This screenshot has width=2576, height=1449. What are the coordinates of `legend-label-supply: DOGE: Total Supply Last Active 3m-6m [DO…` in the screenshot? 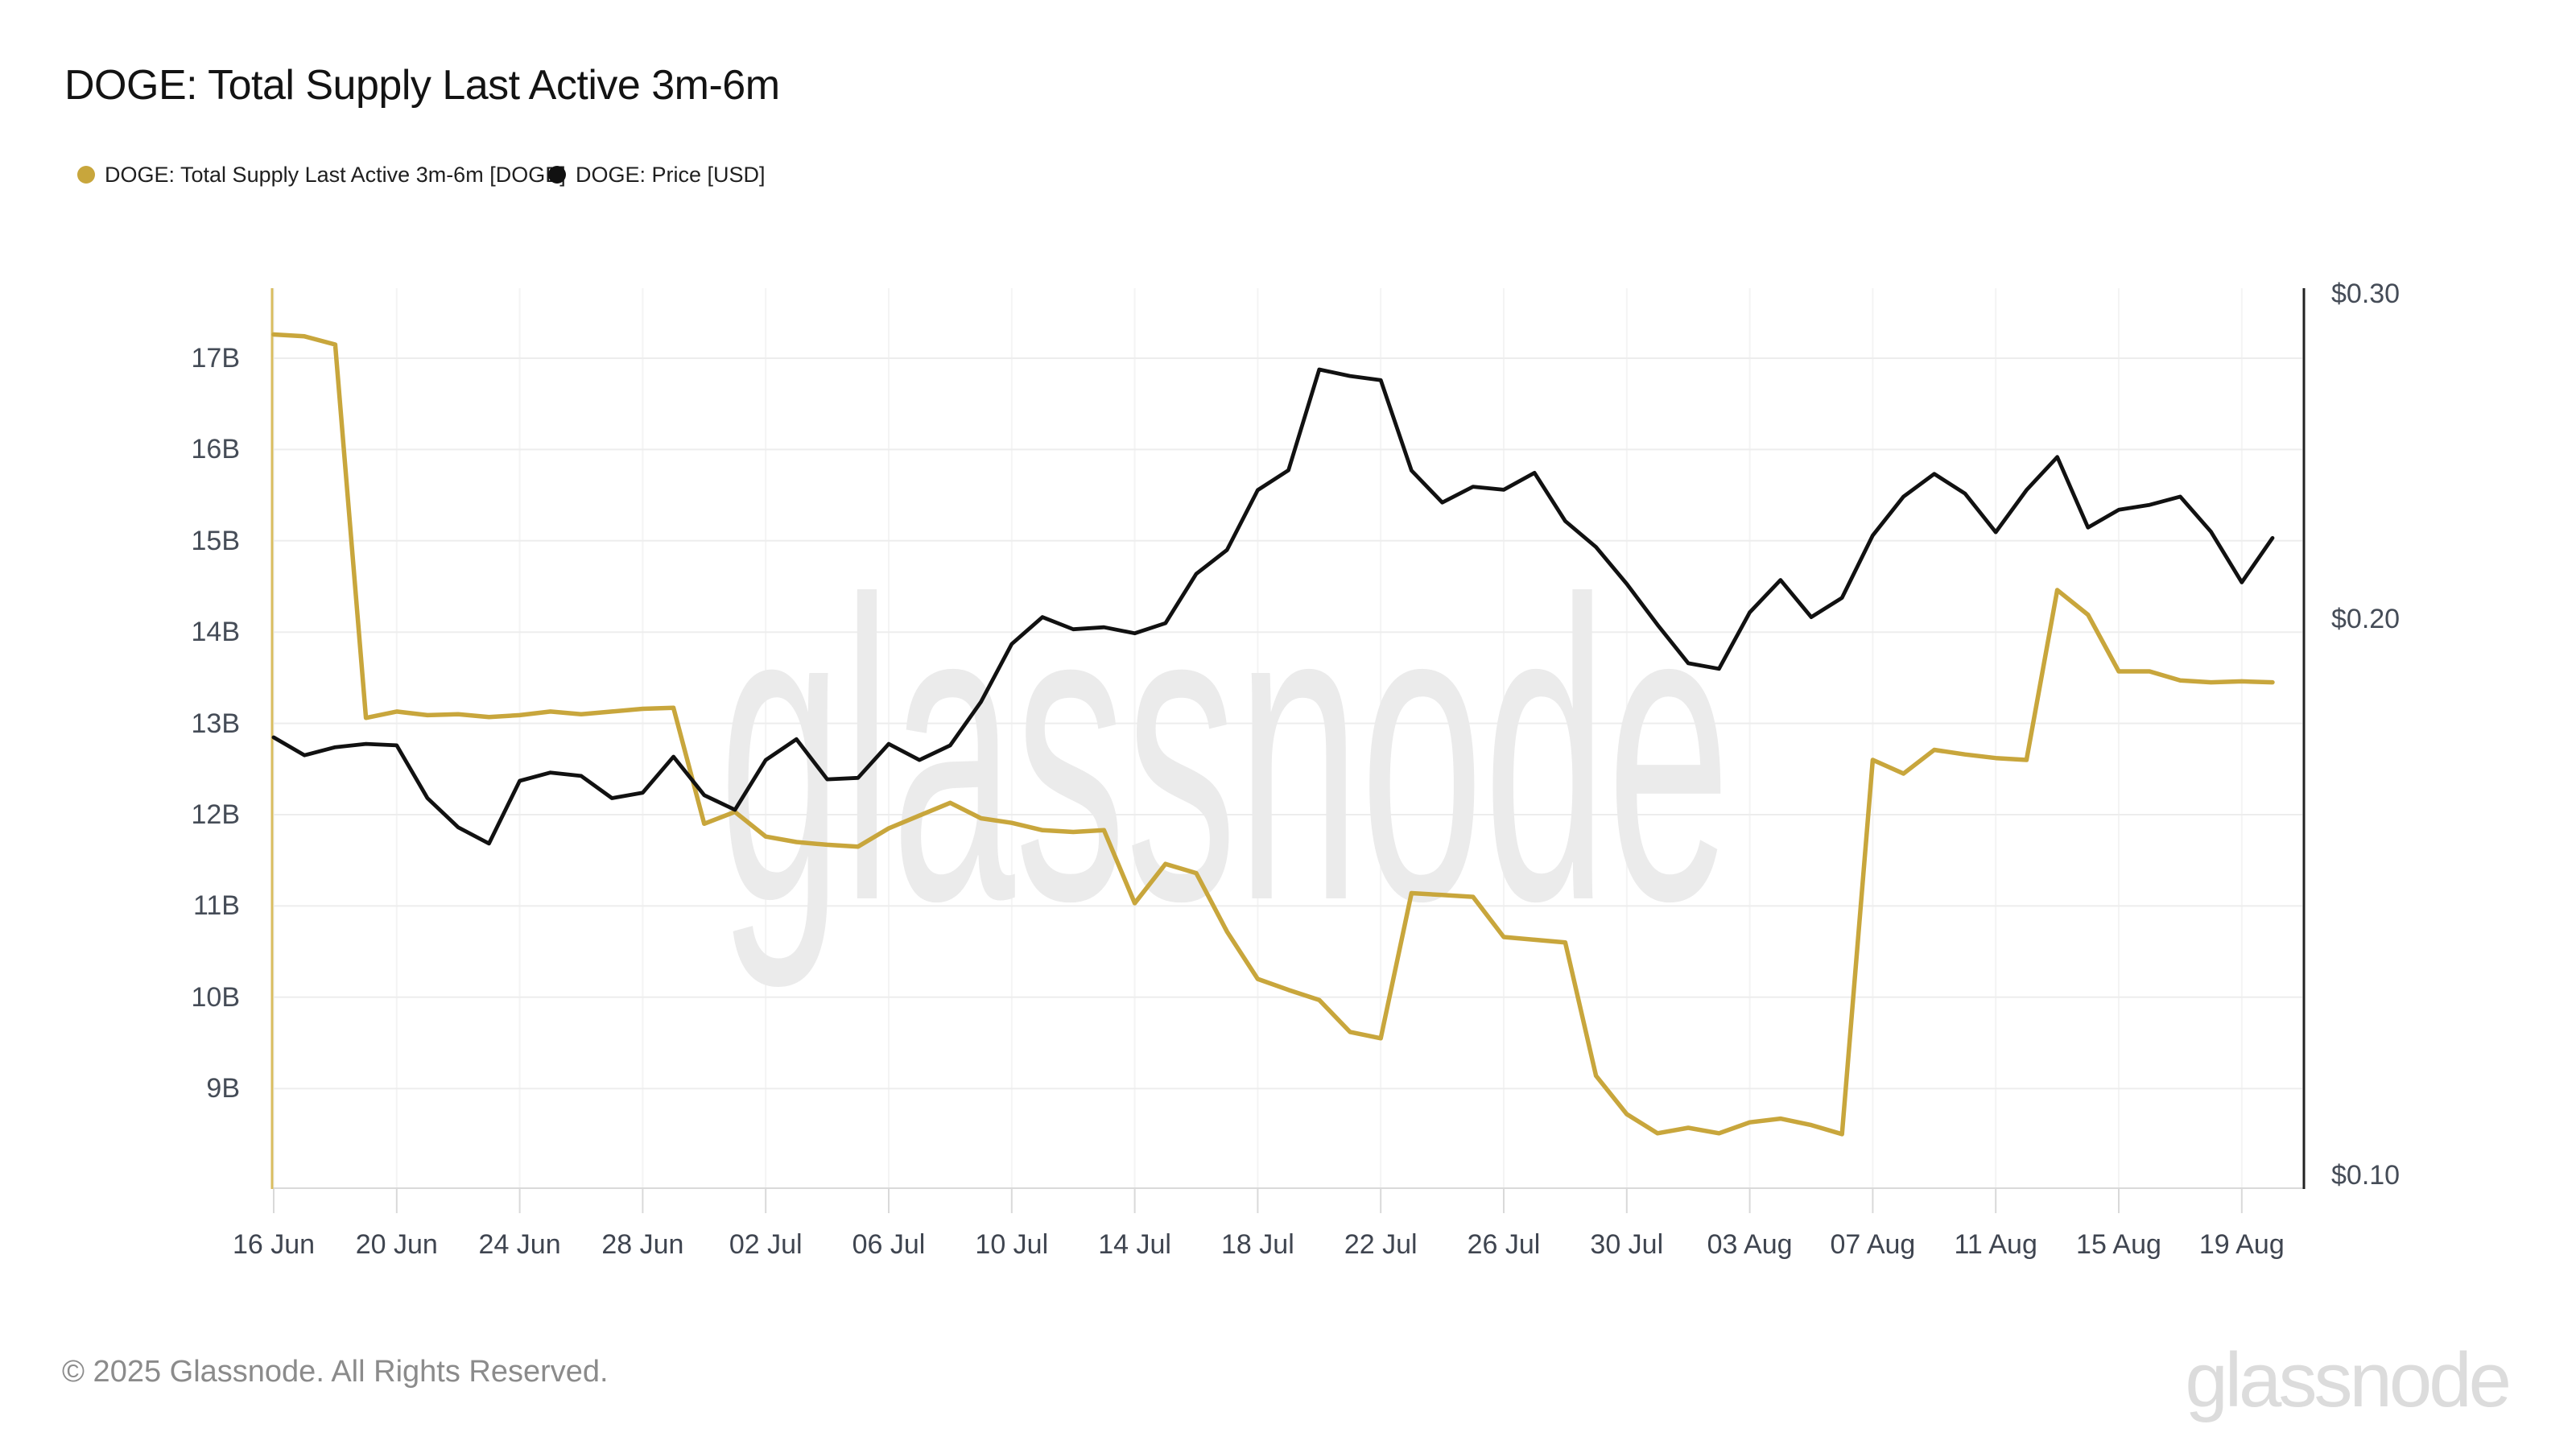 It's located at (335, 175).